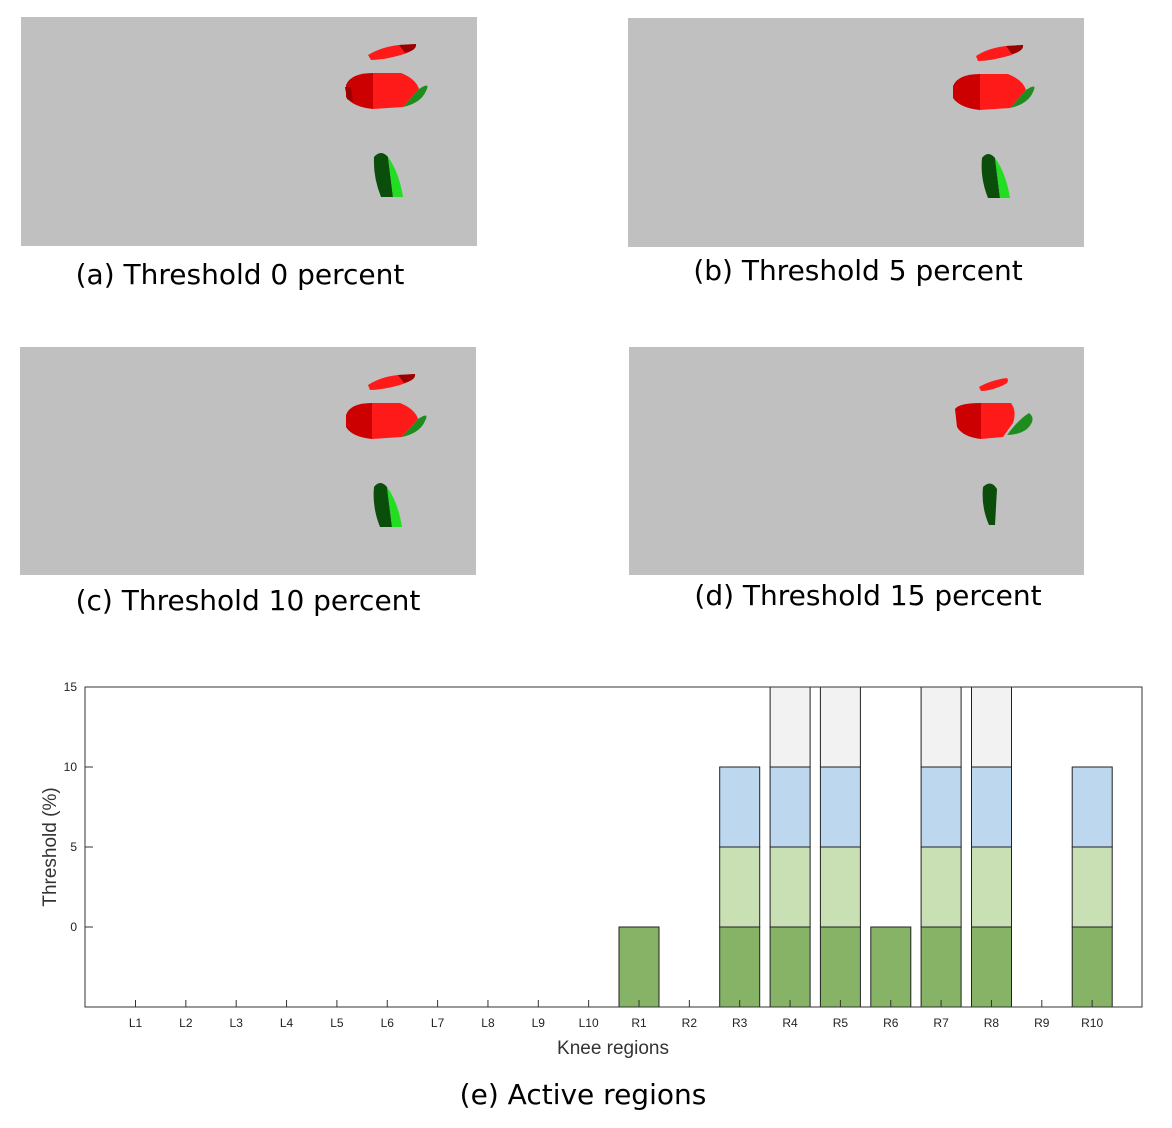  Describe the element at coordinates (740, 1023) in the screenshot. I see `x-tick-label-R3: R3` at that location.